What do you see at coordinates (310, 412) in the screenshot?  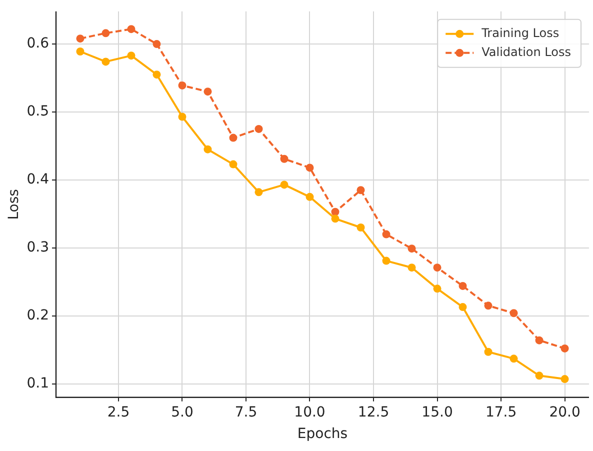 I see `x-tick-label: 10.0` at bounding box center [310, 412].